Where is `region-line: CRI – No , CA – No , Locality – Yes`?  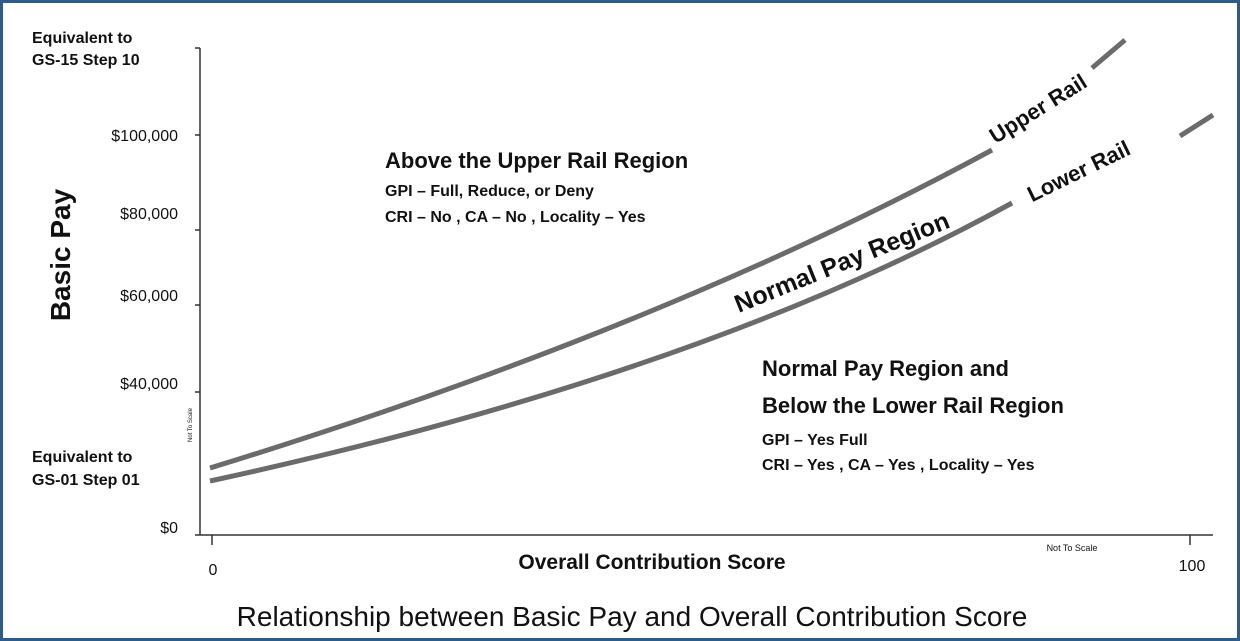 region-line: CRI – No , CA – No , Locality – Yes is located at coordinates (515, 217).